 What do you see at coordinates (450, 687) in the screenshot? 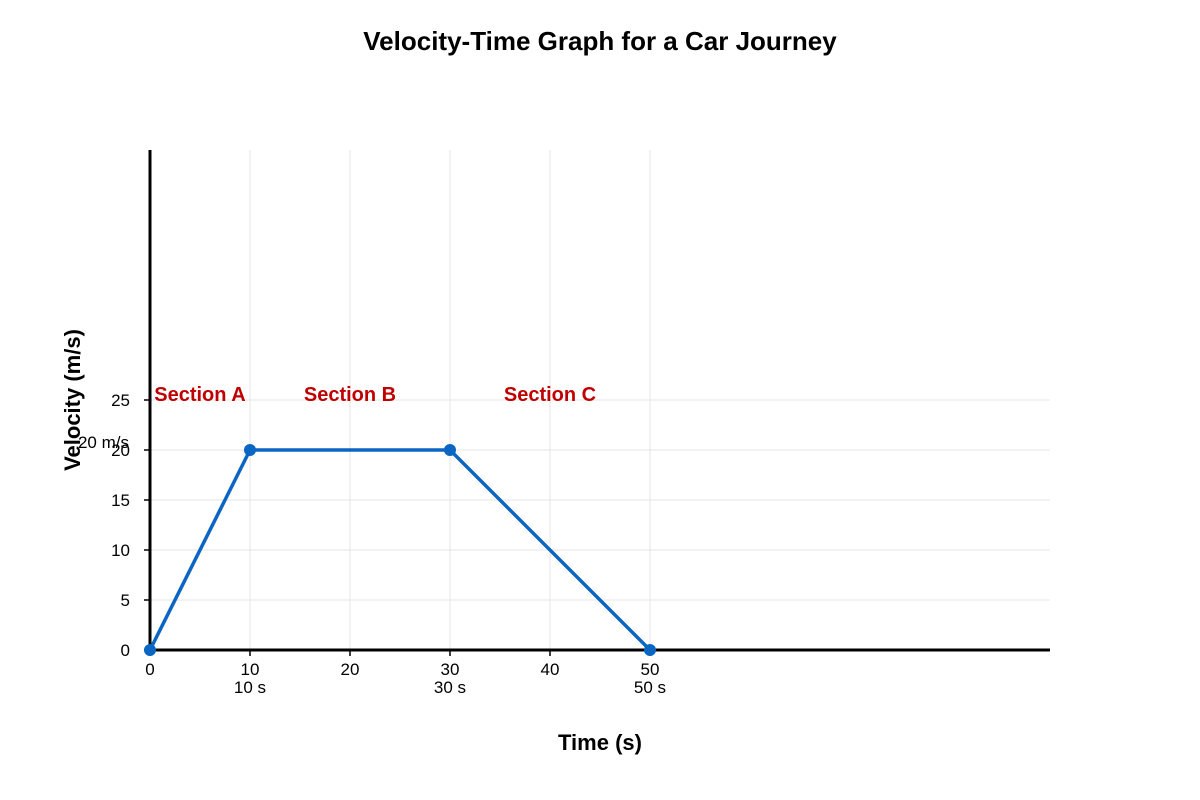
I see `annotation-label: 30 s` at bounding box center [450, 687].